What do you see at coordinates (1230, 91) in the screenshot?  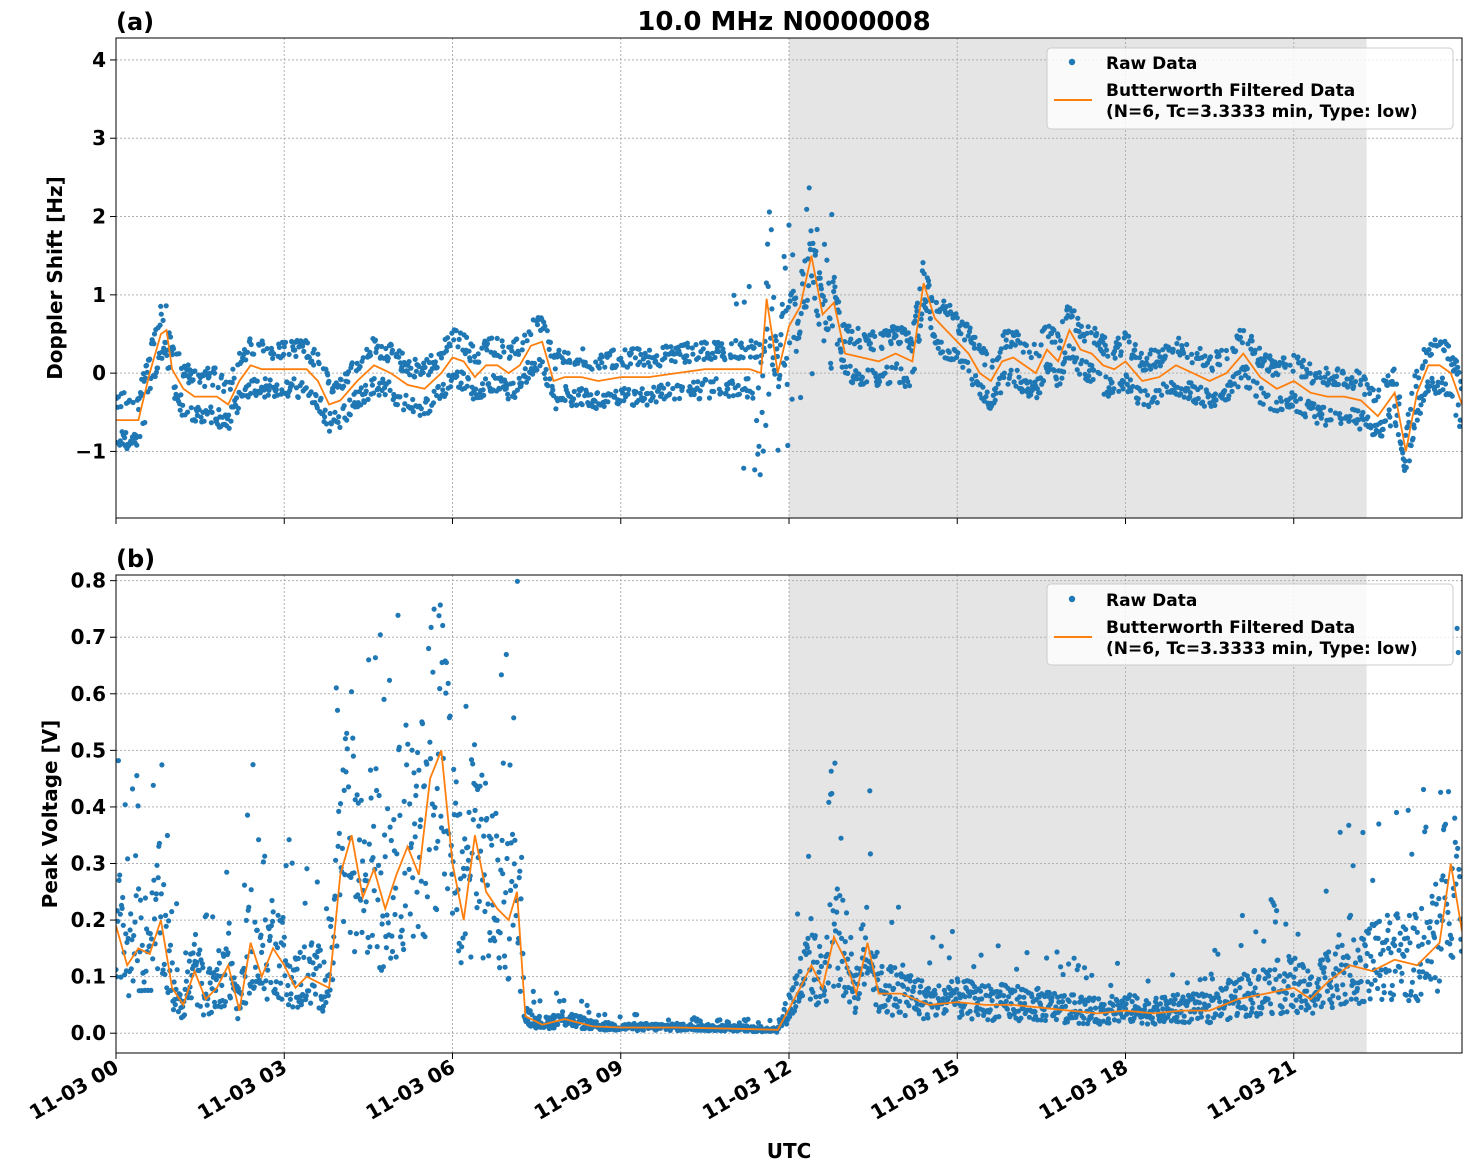 I see `panel-a-legend-filtered-label-1: Butterworth Filtered Data` at bounding box center [1230, 91].